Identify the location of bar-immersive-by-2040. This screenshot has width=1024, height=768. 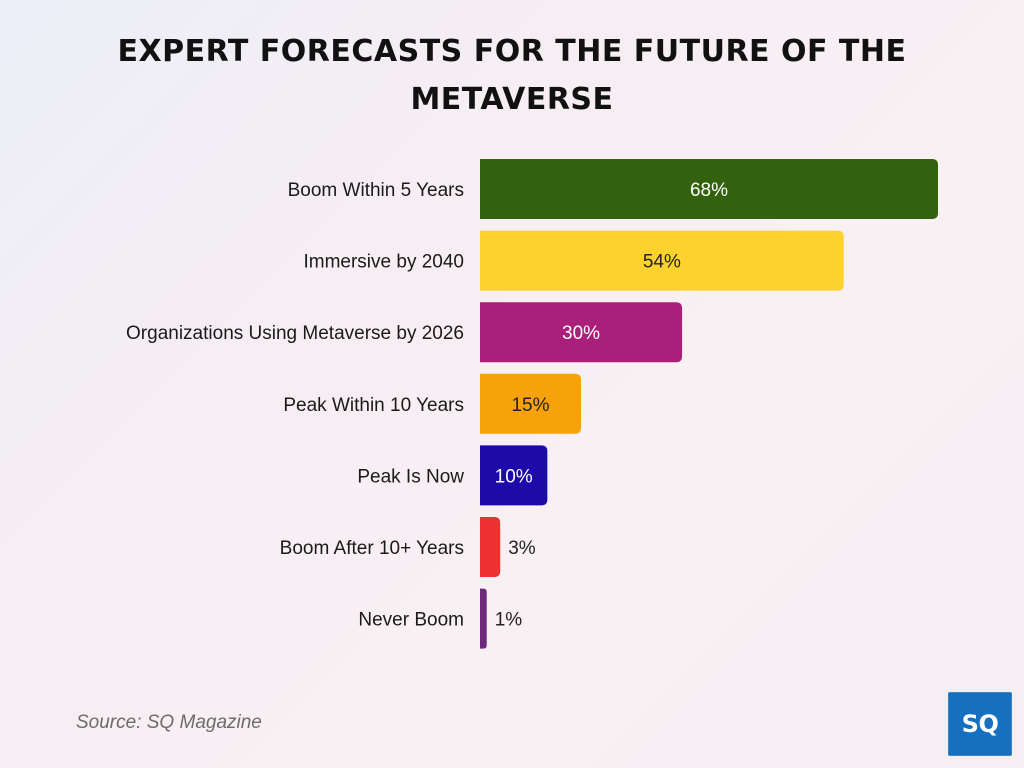
(662, 260).